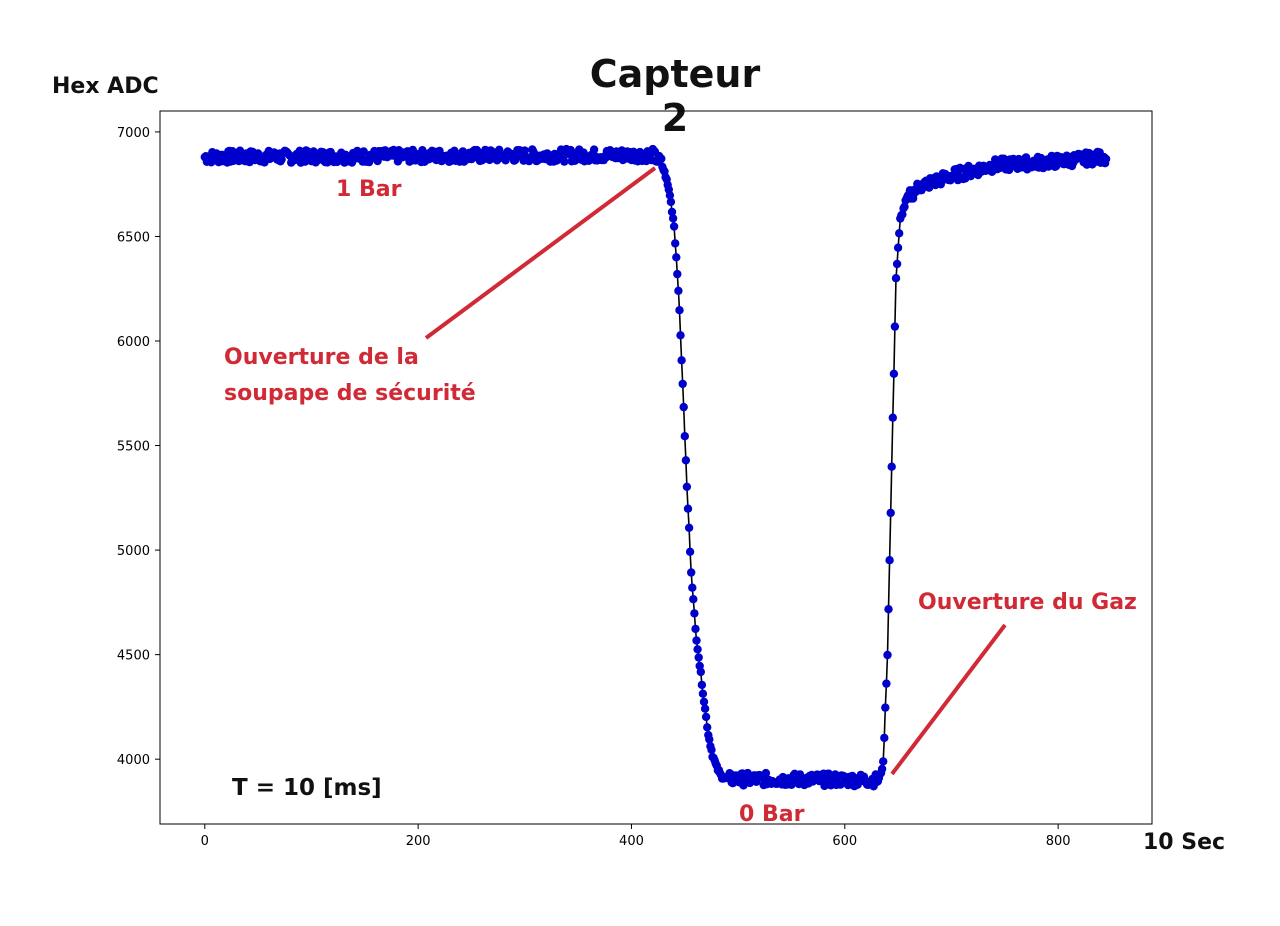 The image size is (1280, 926). What do you see at coordinates (133, 551) in the screenshot?
I see `y-tick-label: 5000` at bounding box center [133, 551].